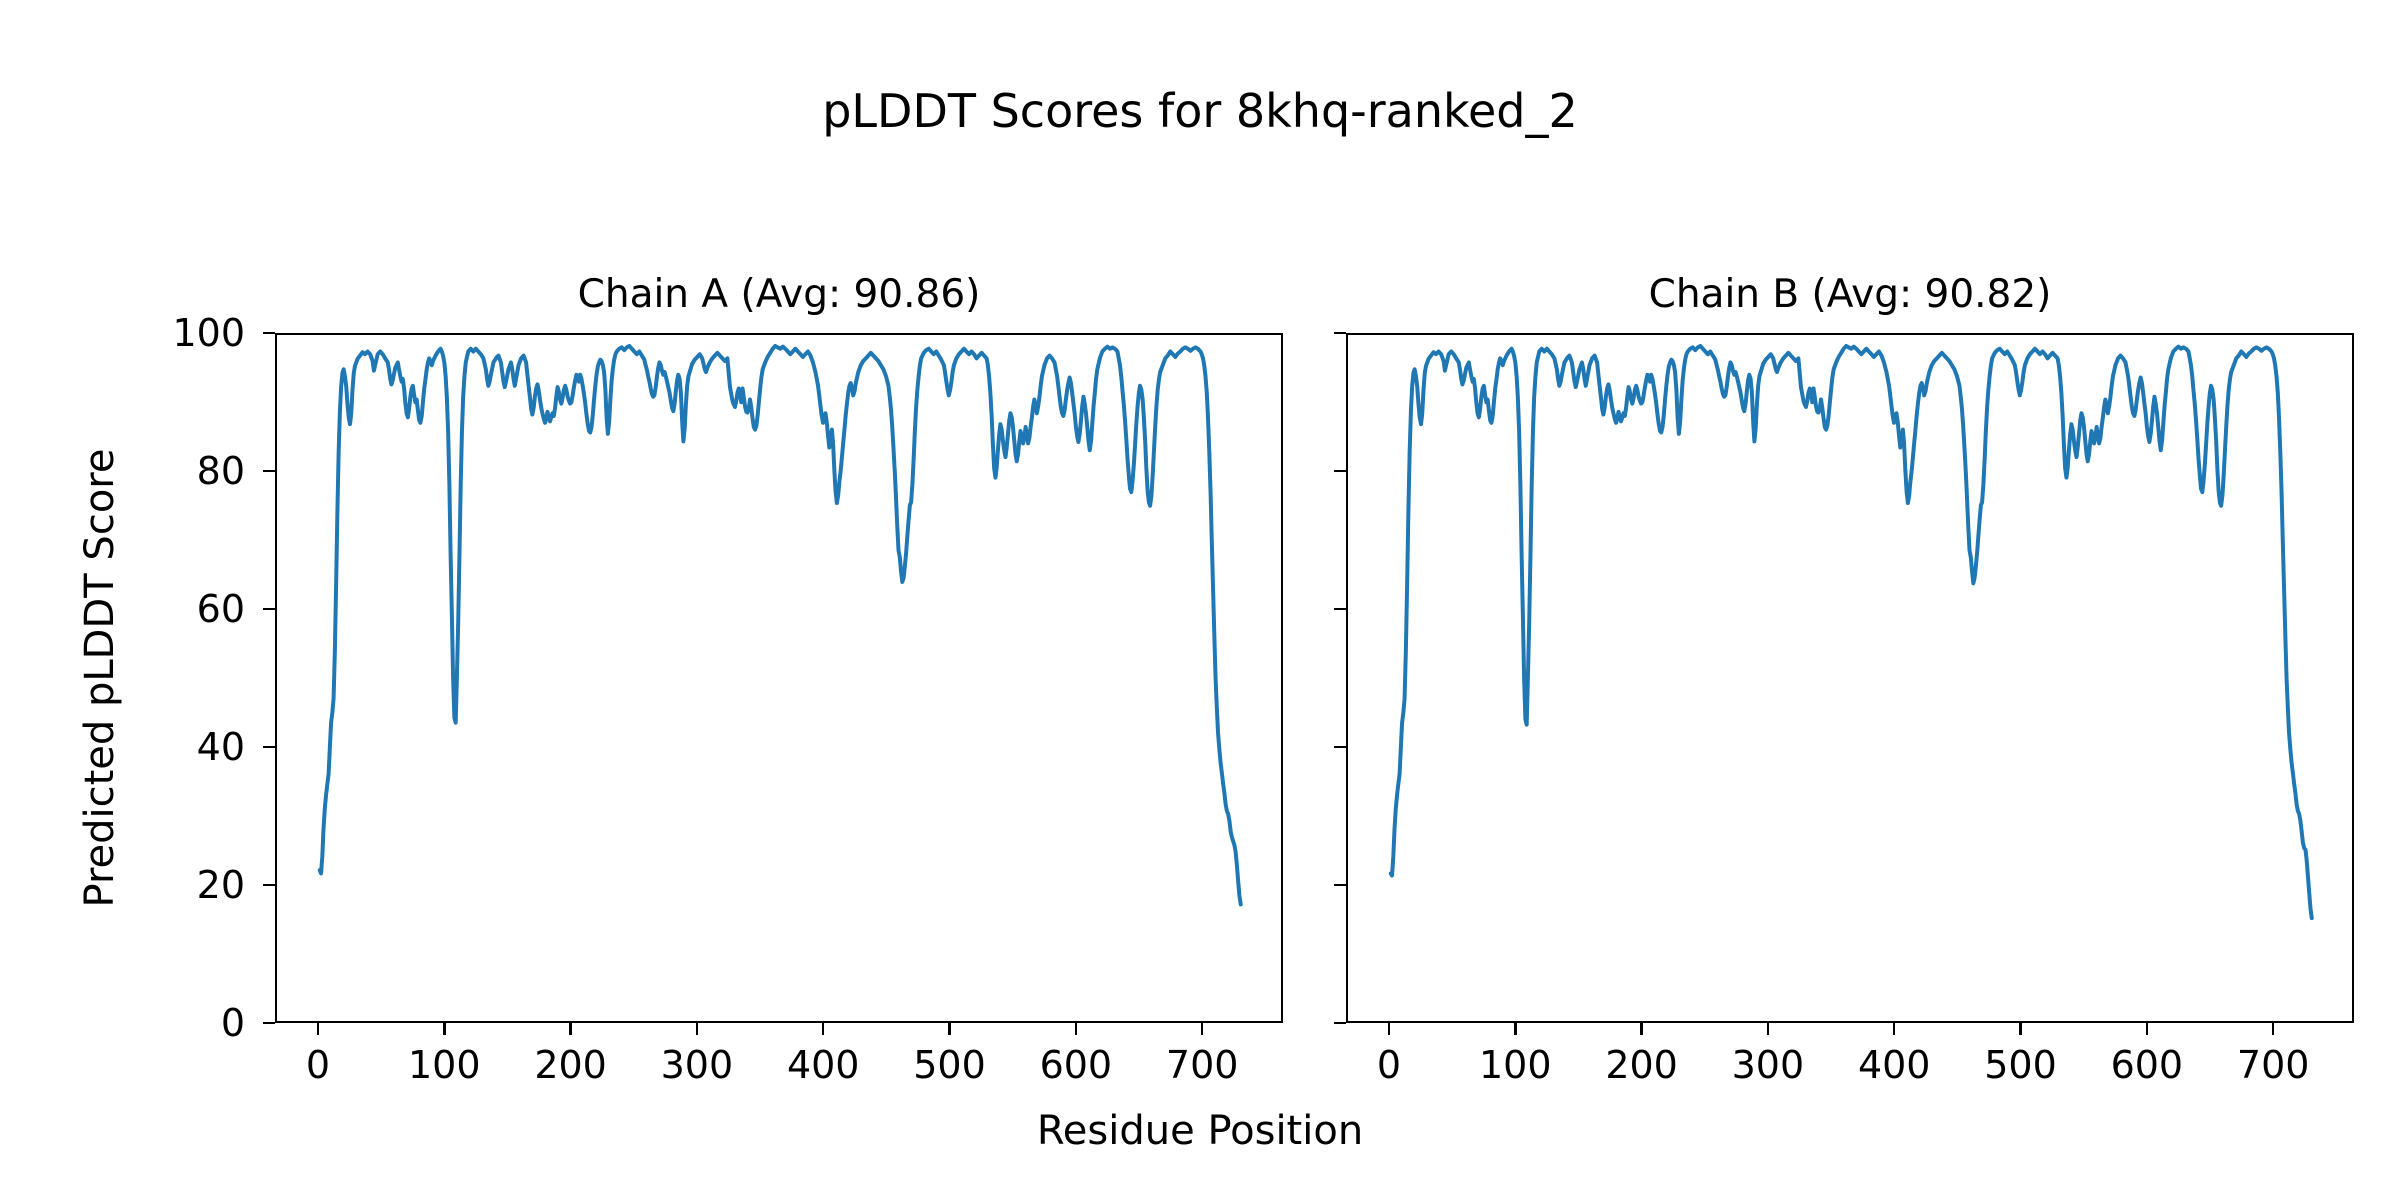 The image size is (2400, 1200). I want to click on figure-title: pLDDT Scores for 8khq-ranked_2, so click(1200, 111).